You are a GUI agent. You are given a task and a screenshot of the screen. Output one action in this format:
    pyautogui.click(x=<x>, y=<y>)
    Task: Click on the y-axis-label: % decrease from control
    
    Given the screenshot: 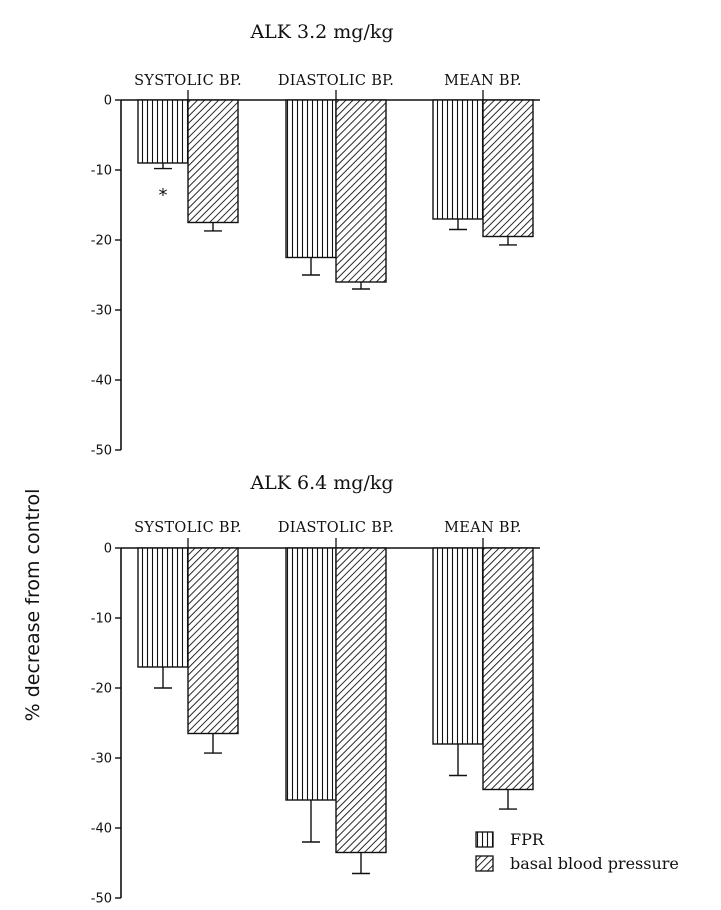 What is the action you would take?
    pyautogui.click(x=33, y=605)
    